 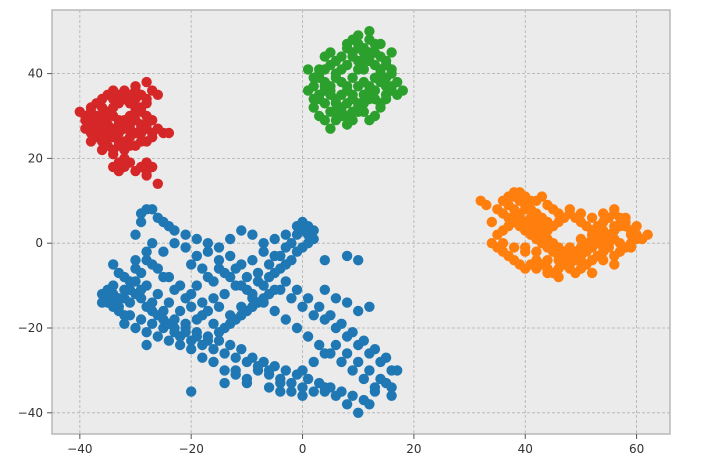 I want to click on y-tick-label: 40, so click(x=35, y=74).